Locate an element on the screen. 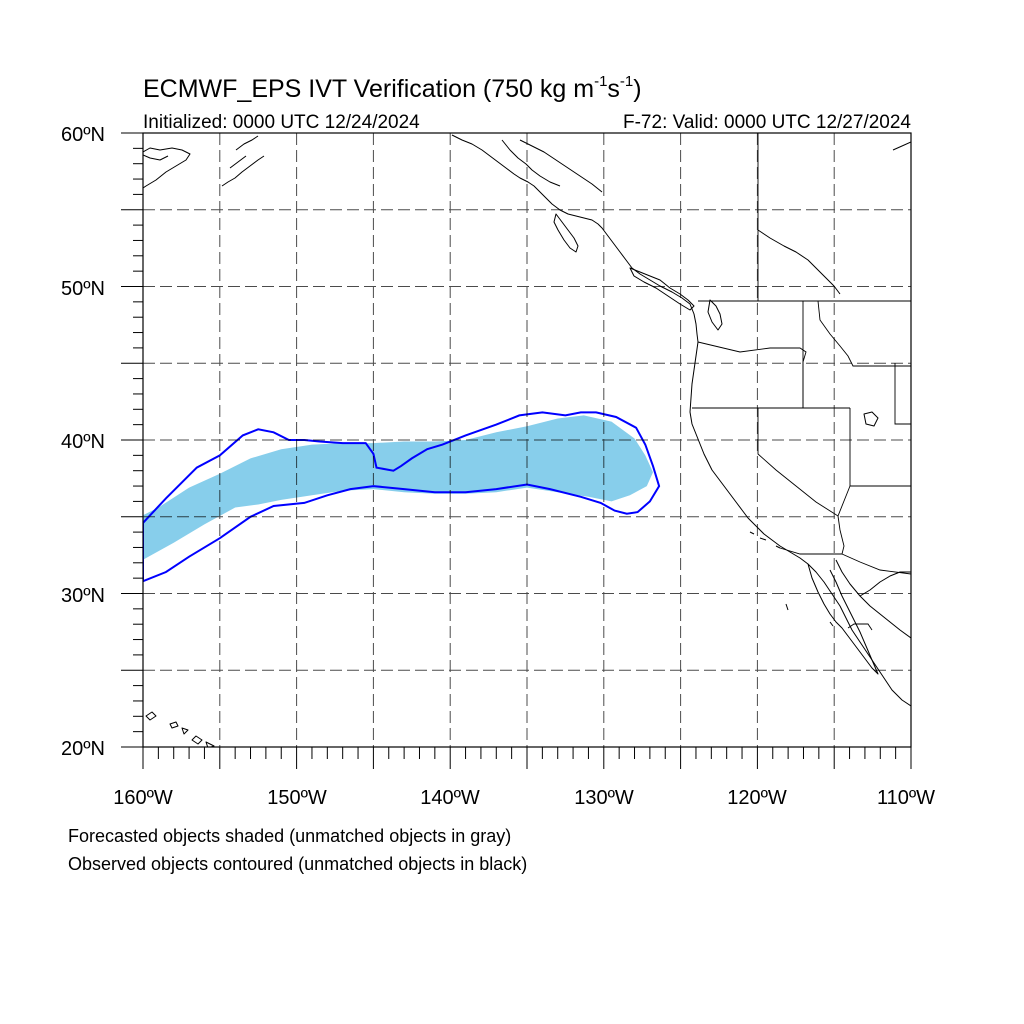 This screenshot has height=1024, width=1024. latitude-labels: 60ºN 50ºN 40ºN 30ºN 20ºN is located at coordinates (83, 442).